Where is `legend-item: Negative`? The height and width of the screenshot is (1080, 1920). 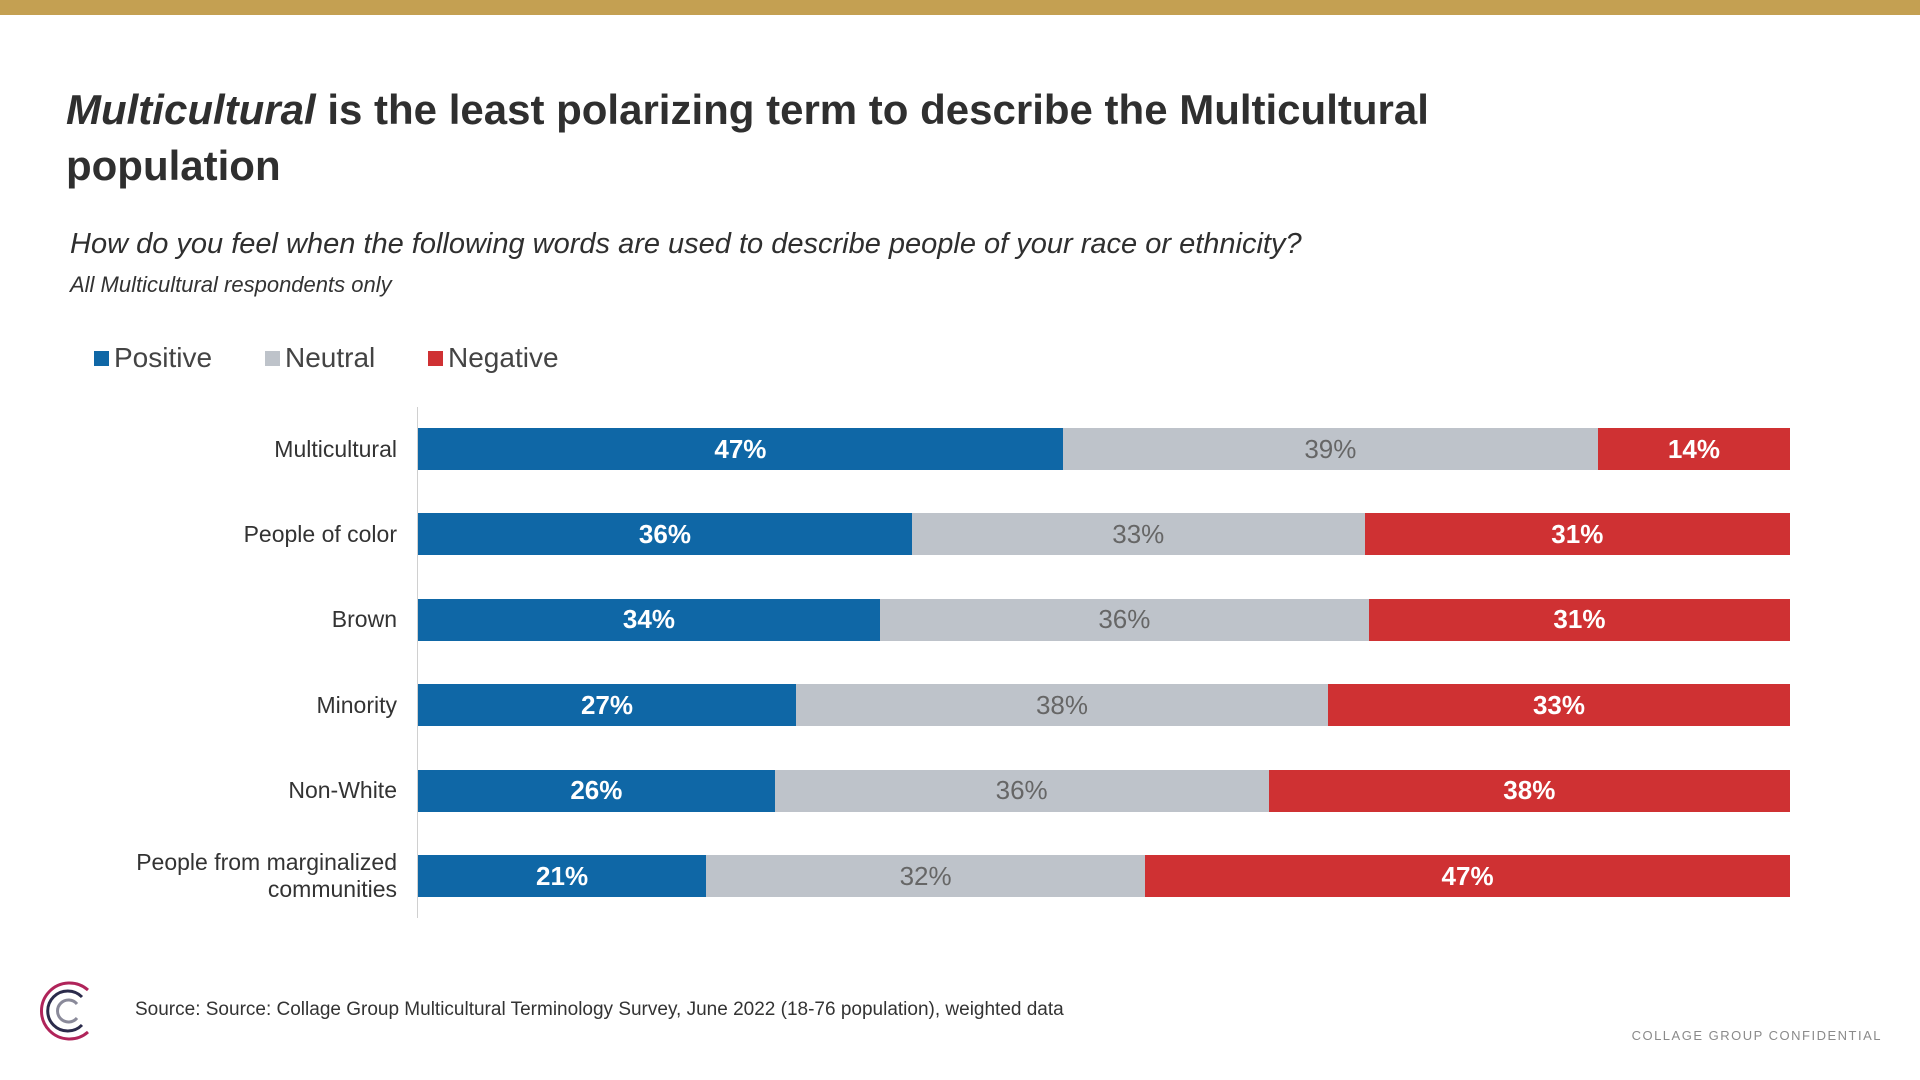
legend-item: Negative is located at coordinates (493, 358).